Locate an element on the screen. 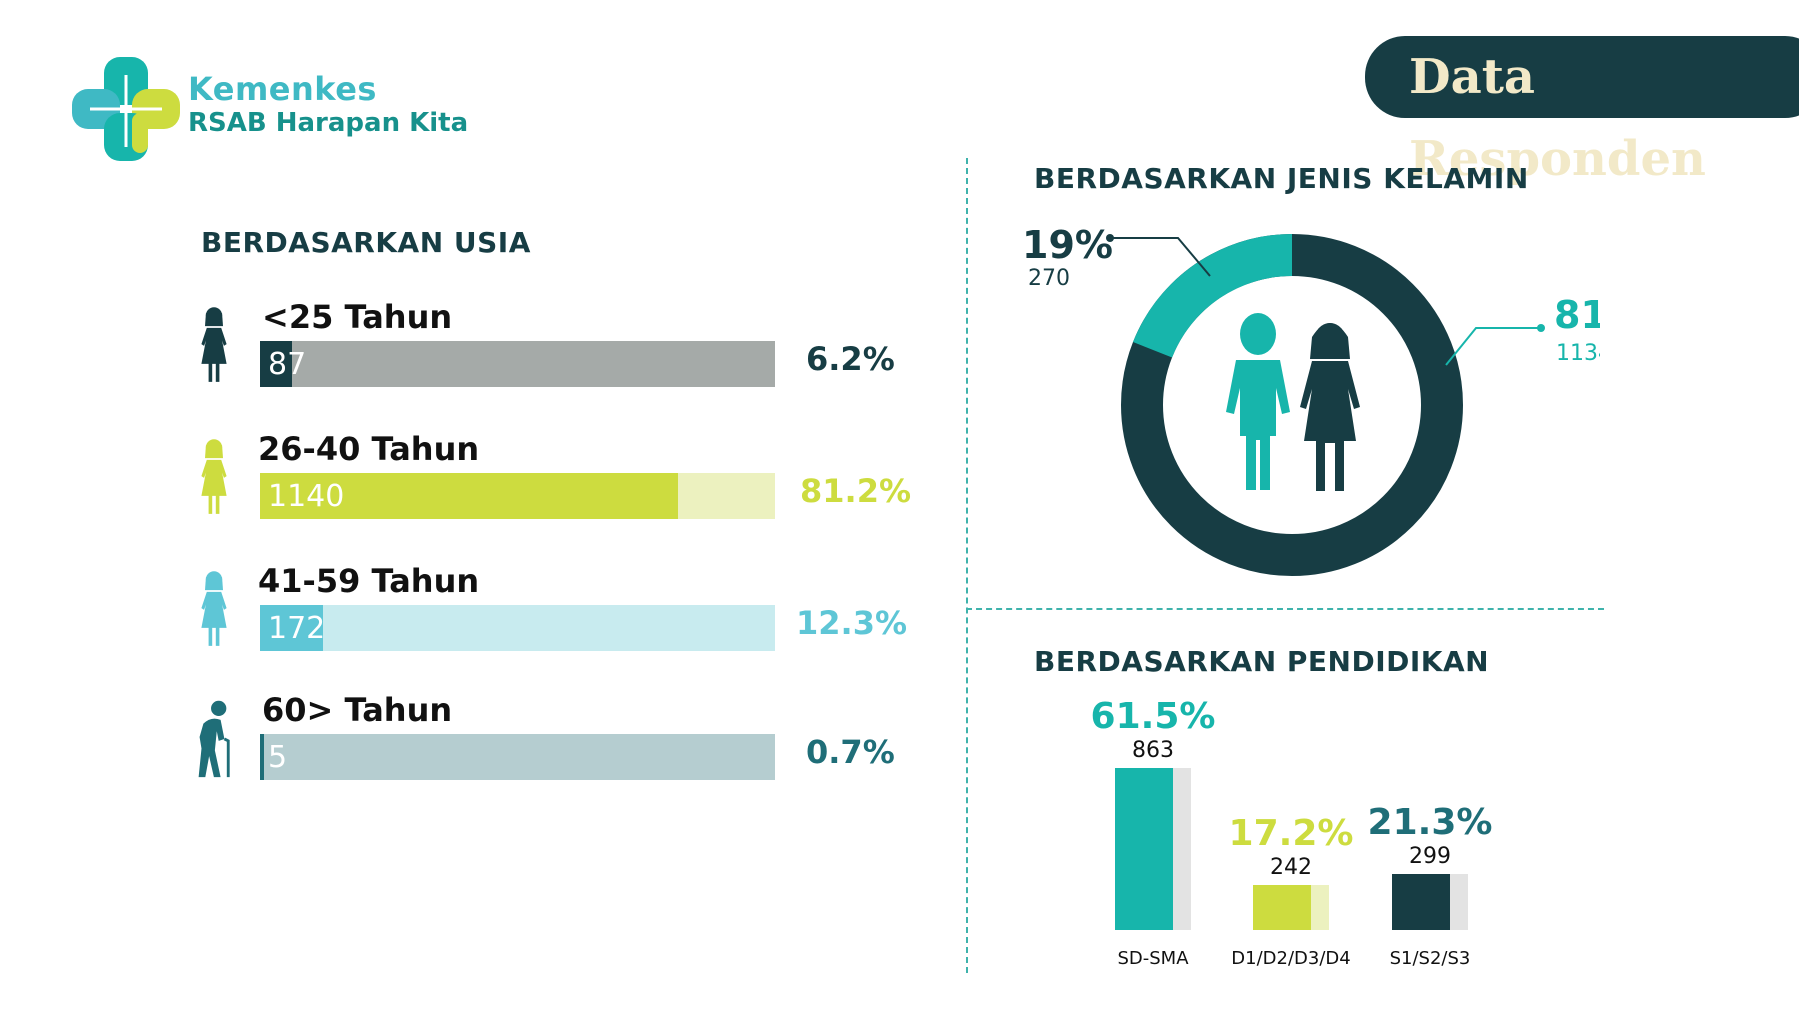 The image size is (1799, 1012). age-category-label: 60> Tahun is located at coordinates (357, 710).